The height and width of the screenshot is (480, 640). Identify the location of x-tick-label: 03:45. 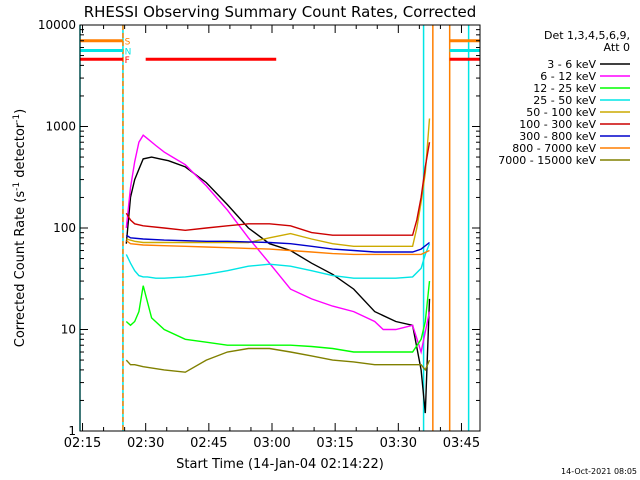
(461, 443).